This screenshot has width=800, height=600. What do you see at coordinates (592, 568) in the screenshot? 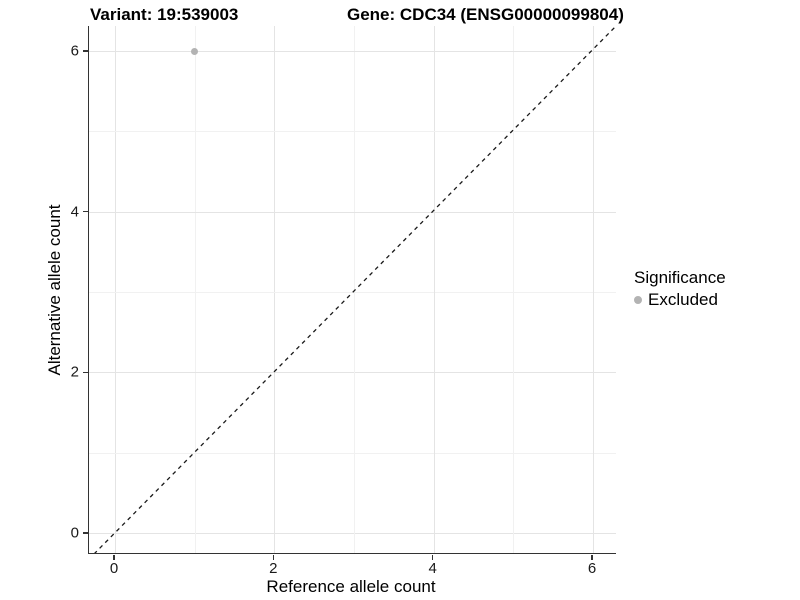
I see `x-tick-label-6: 6` at bounding box center [592, 568].